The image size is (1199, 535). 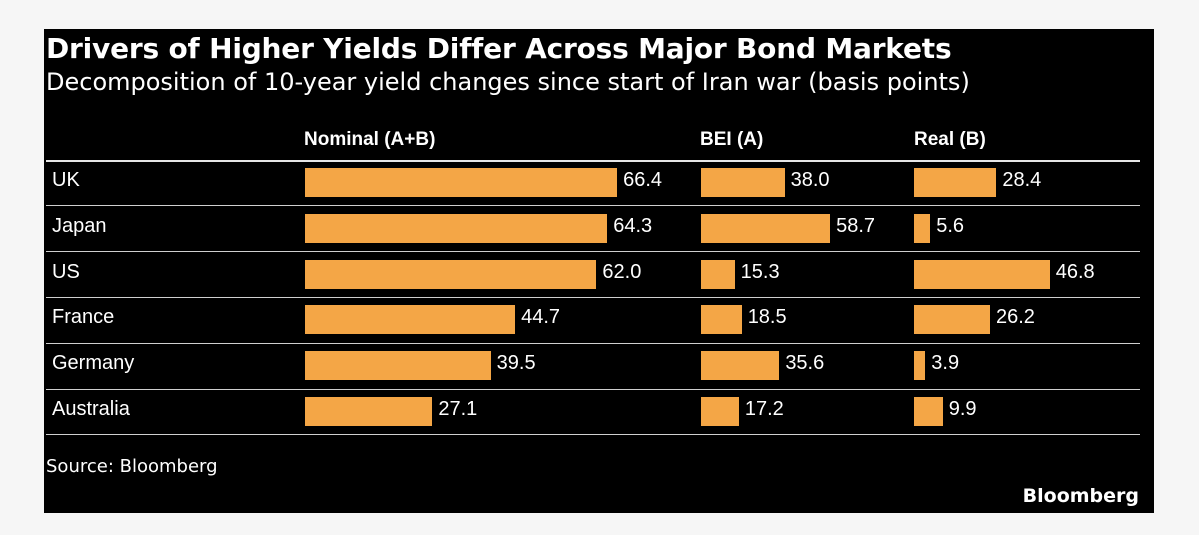 What do you see at coordinates (593, 161) in the screenshot?
I see `header-rule` at bounding box center [593, 161].